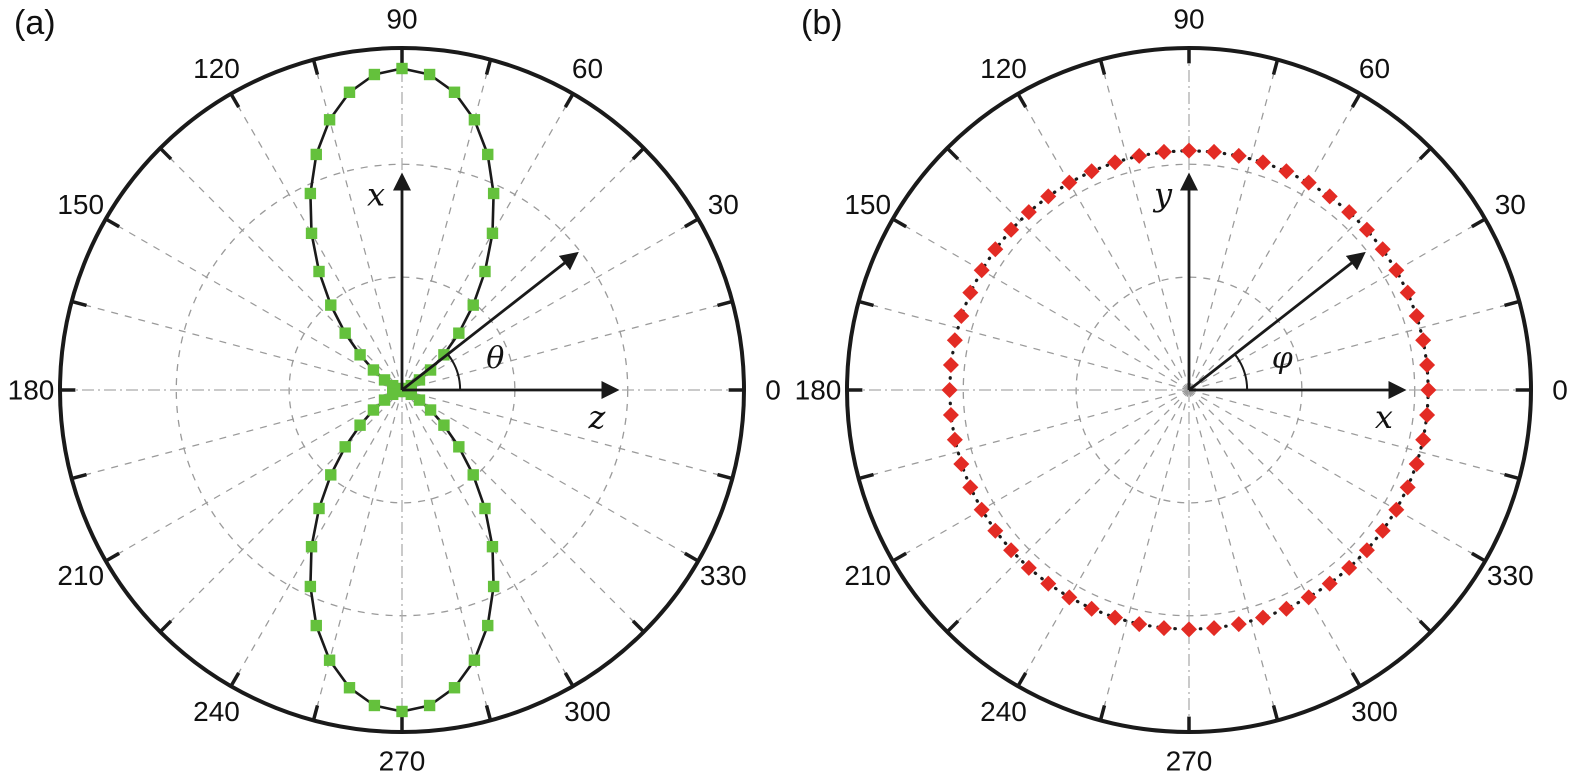  I want to click on angle-tick-label: 90, so click(1188, 19).